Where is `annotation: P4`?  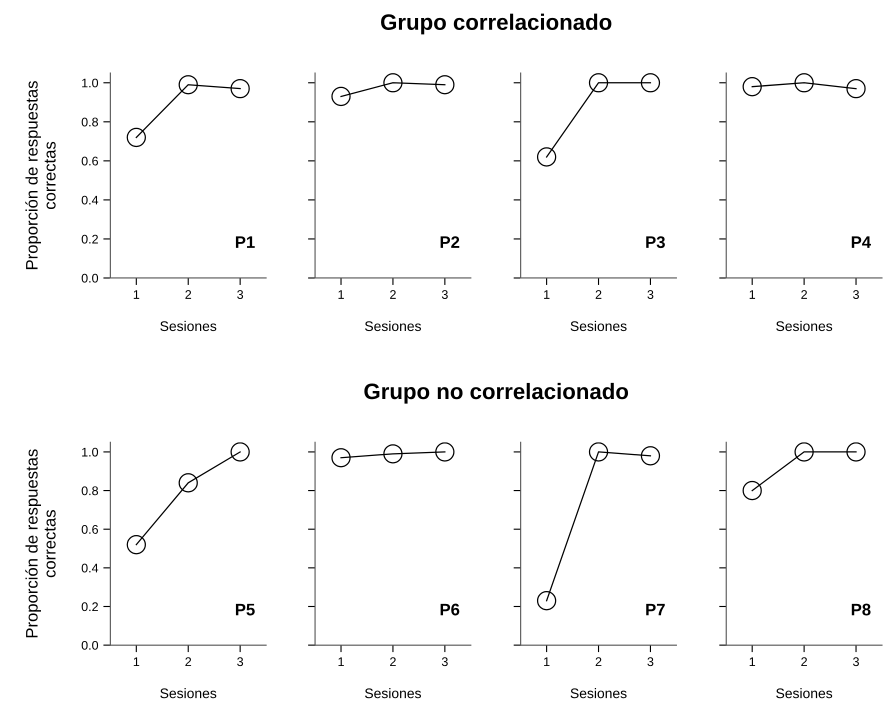 annotation: P4 is located at coordinates (861, 242).